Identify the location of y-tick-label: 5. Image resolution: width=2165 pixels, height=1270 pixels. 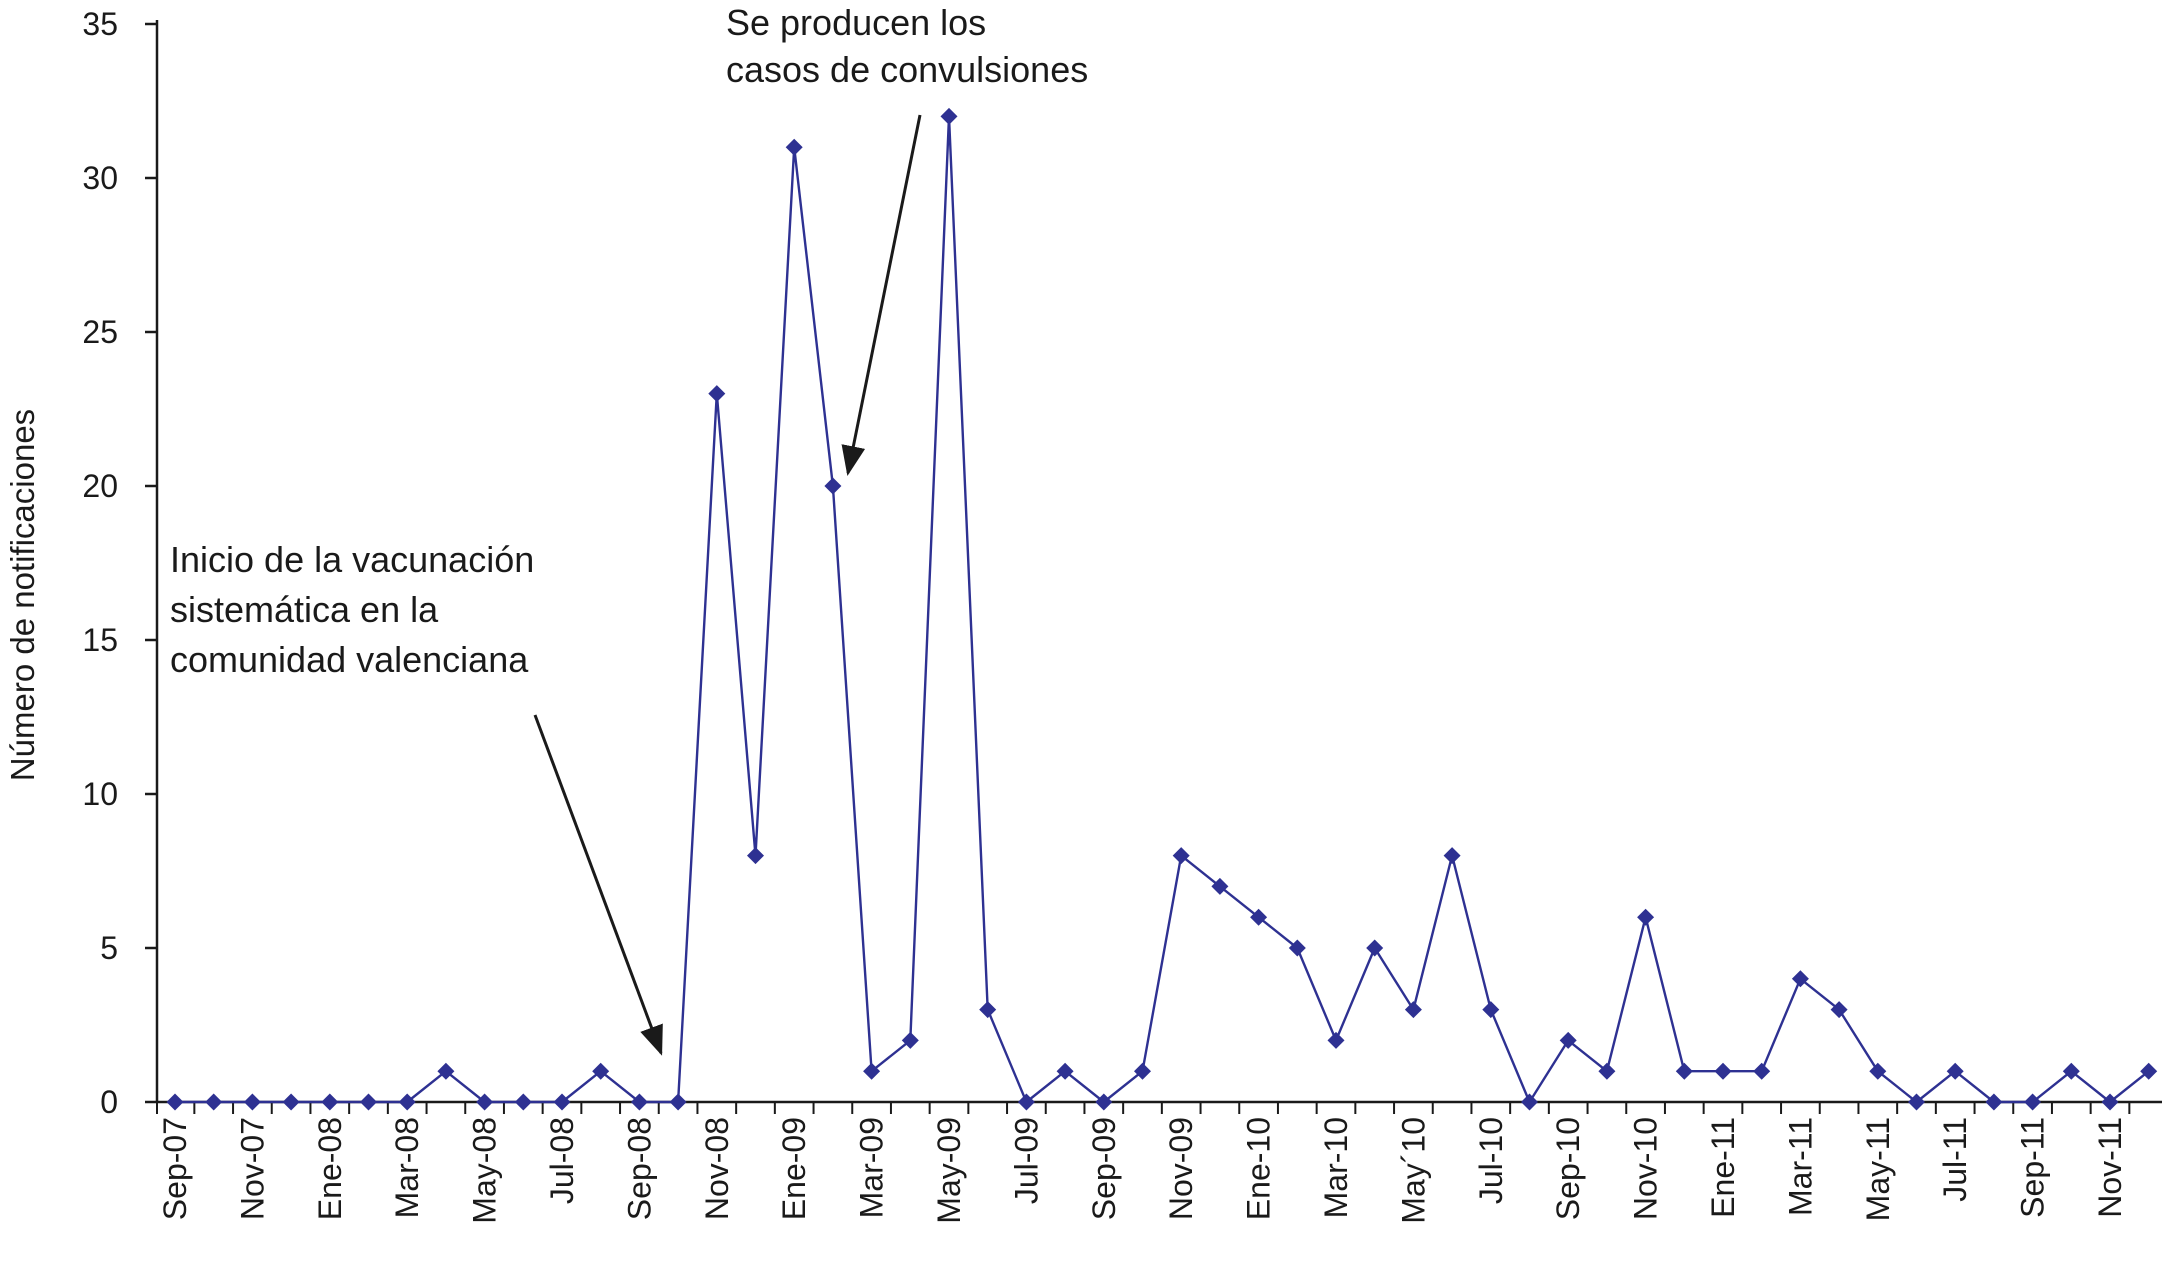
(109, 948).